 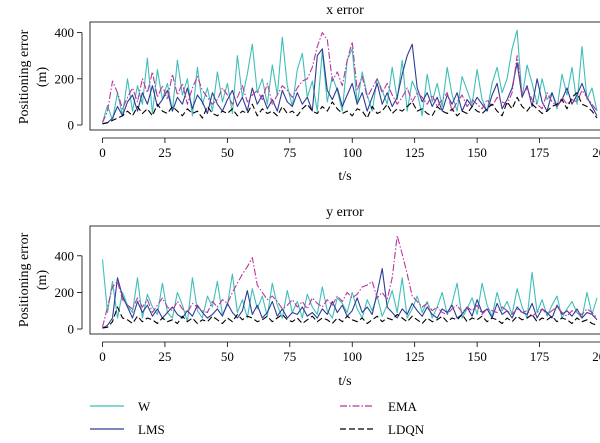 What do you see at coordinates (406, 429) in the screenshot?
I see `legend-label-ldqn: LDQN` at bounding box center [406, 429].